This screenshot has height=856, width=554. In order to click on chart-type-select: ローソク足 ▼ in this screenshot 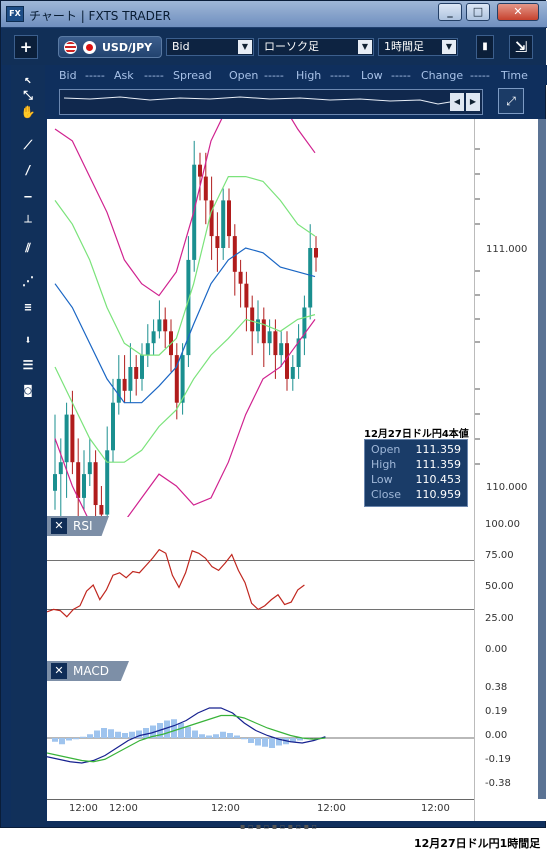, I will do `click(316, 47)`.